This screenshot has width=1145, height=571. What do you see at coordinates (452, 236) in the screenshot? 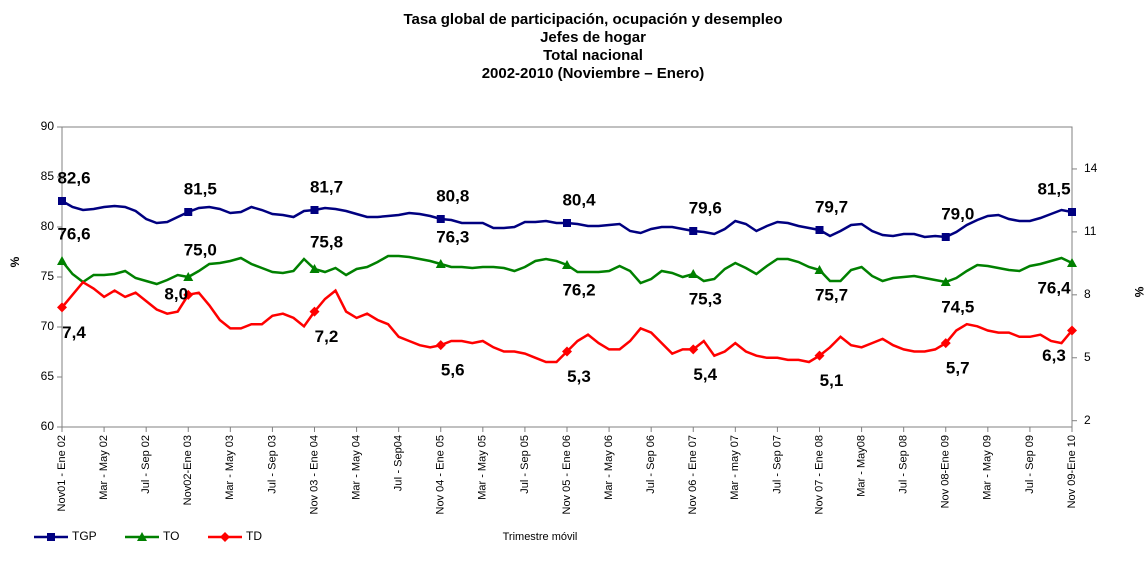
I see `data-label: 76,3` at bounding box center [452, 236].